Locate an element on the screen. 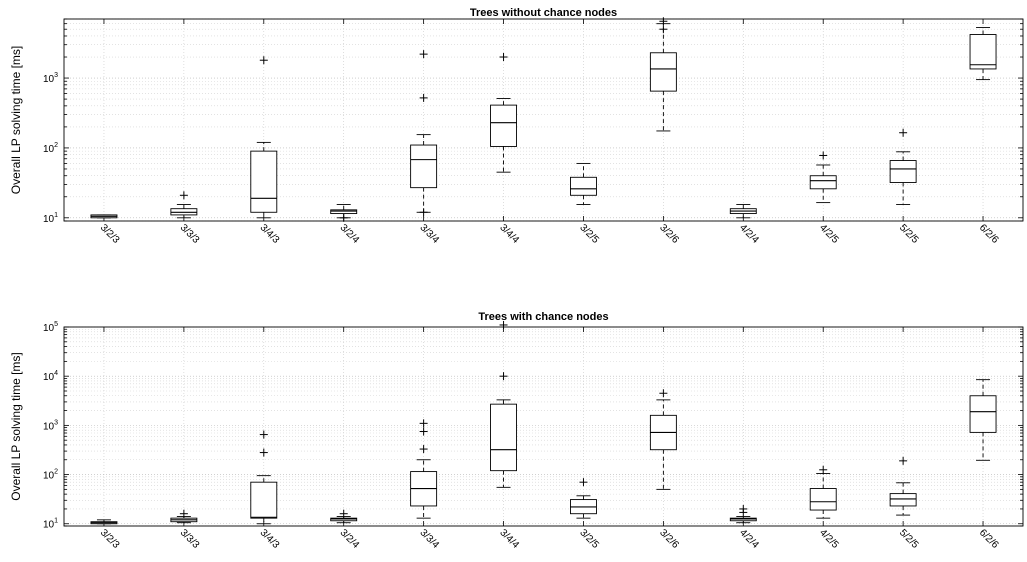 The width and height of the screenshot is (1027, 562). x-tick-label: 3/2/3 is located at coordinates (110, 234).